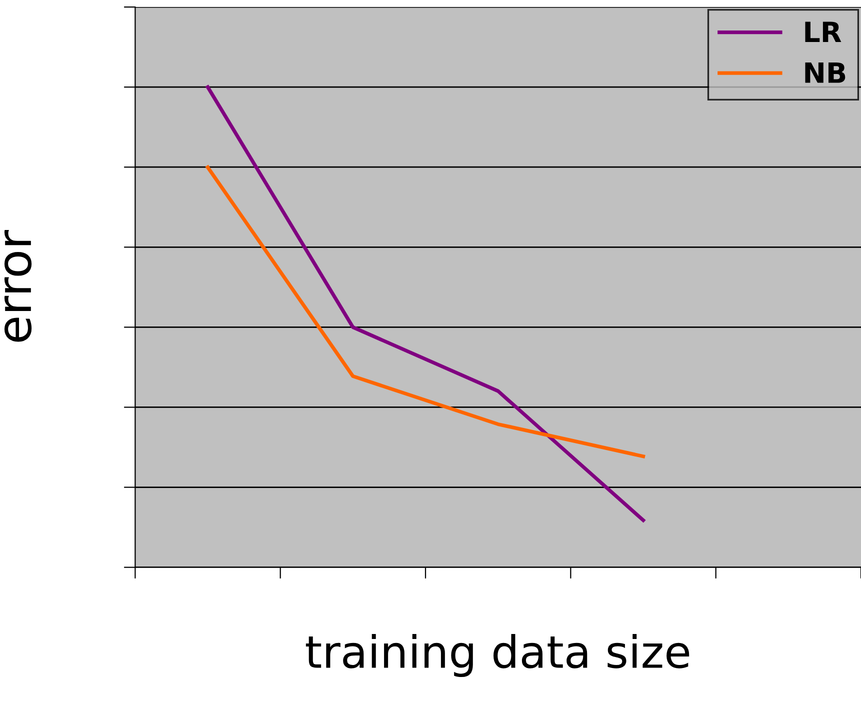 The width and height of the screenshot is (861, 703). I want to click on x-axis-title: training data size, so click(498, 655).